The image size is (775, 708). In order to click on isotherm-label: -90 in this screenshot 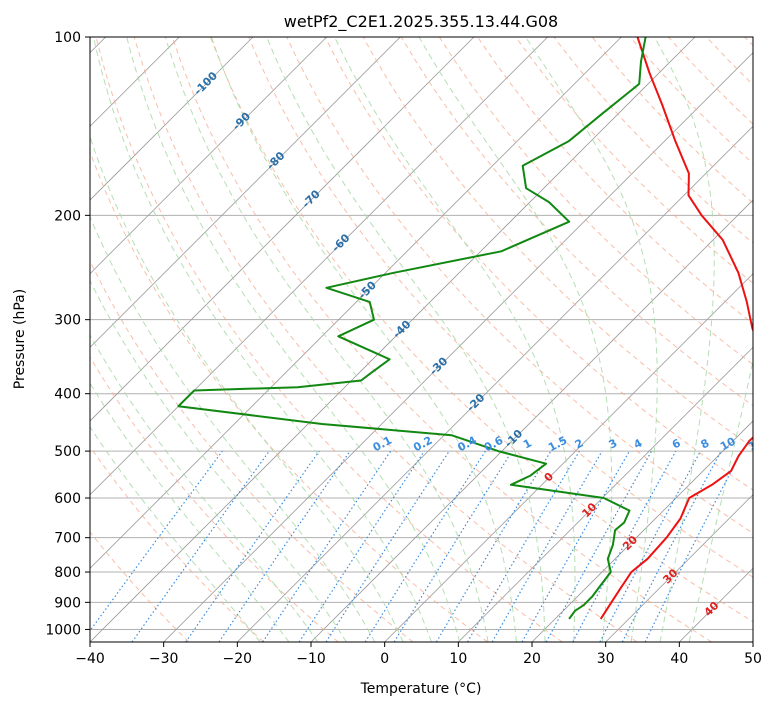, I will do `click(241, 121)`.